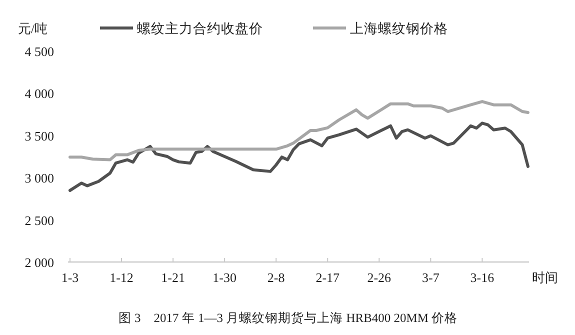 This screenshot has width=575, height=335. What do you see at coordinates (299, 131) in the screenshot?
I see `line-series` at bounding box center [299, 131].